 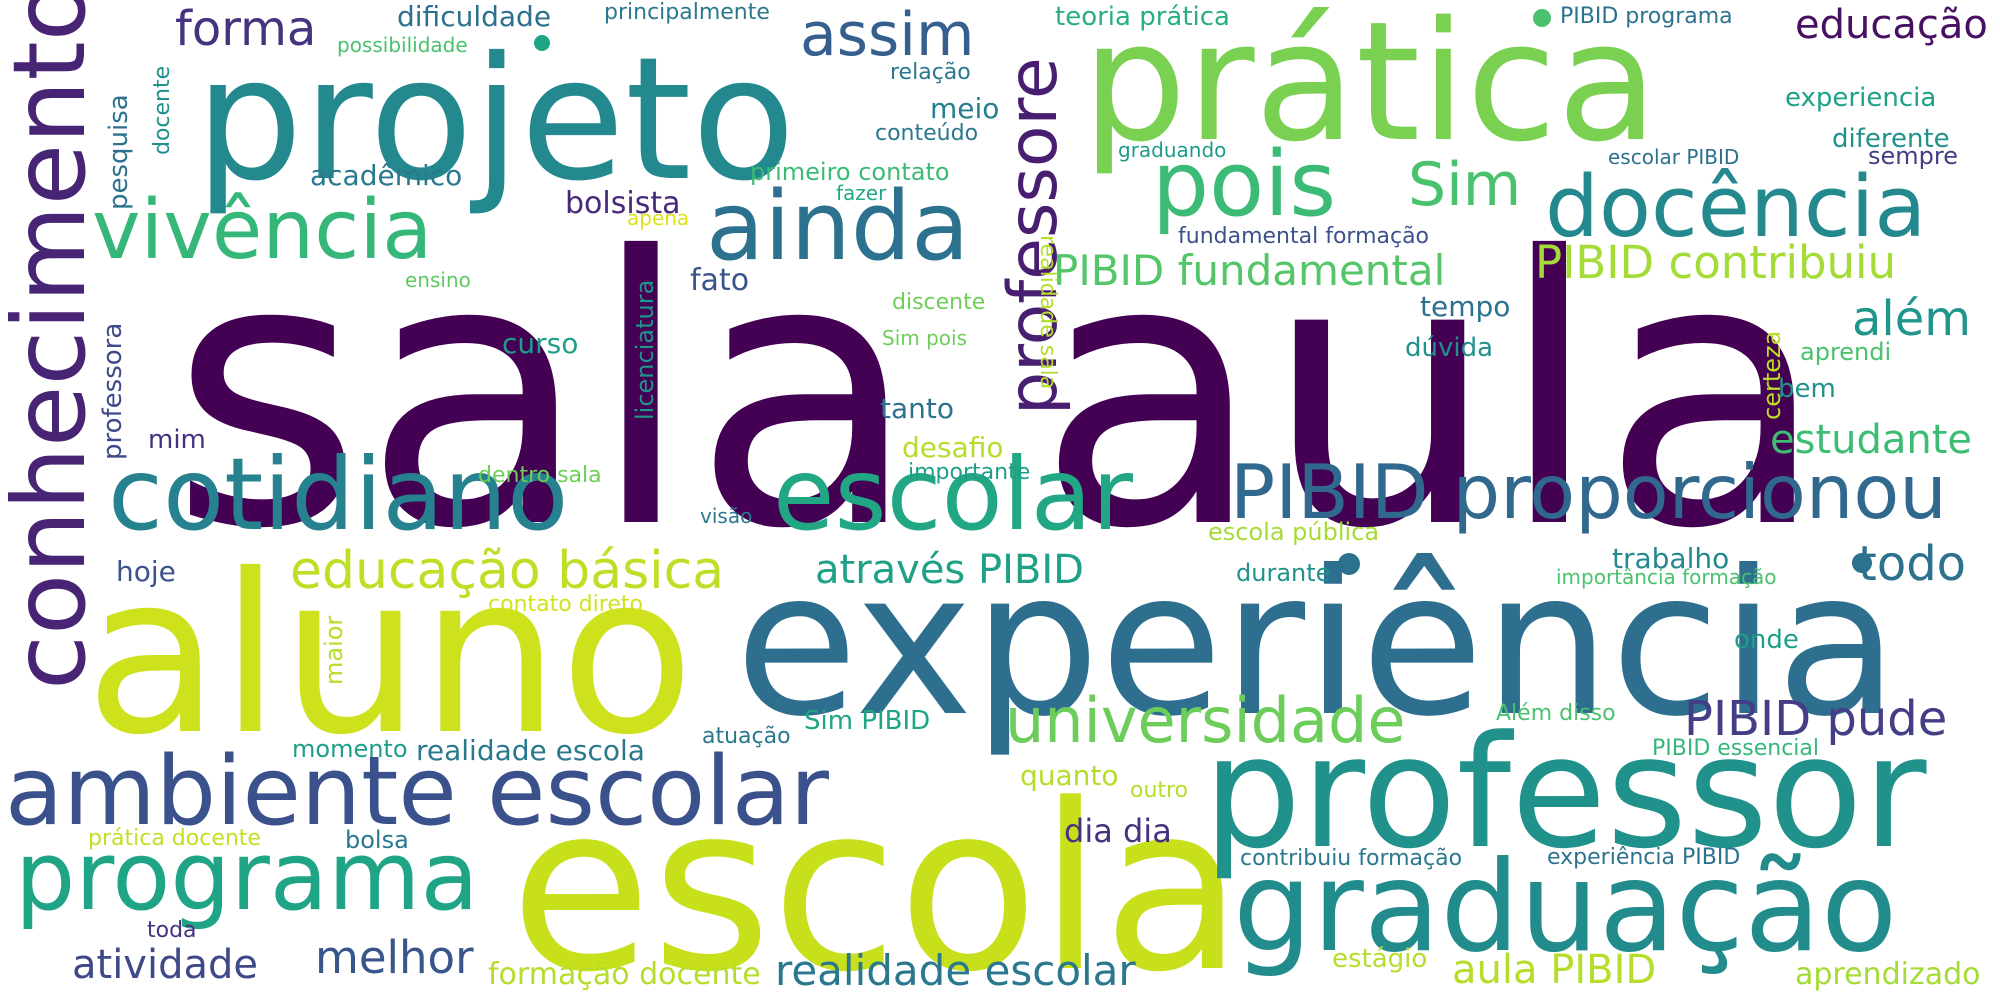 I want to click on word-59: fato, so click(x=720, y=280).